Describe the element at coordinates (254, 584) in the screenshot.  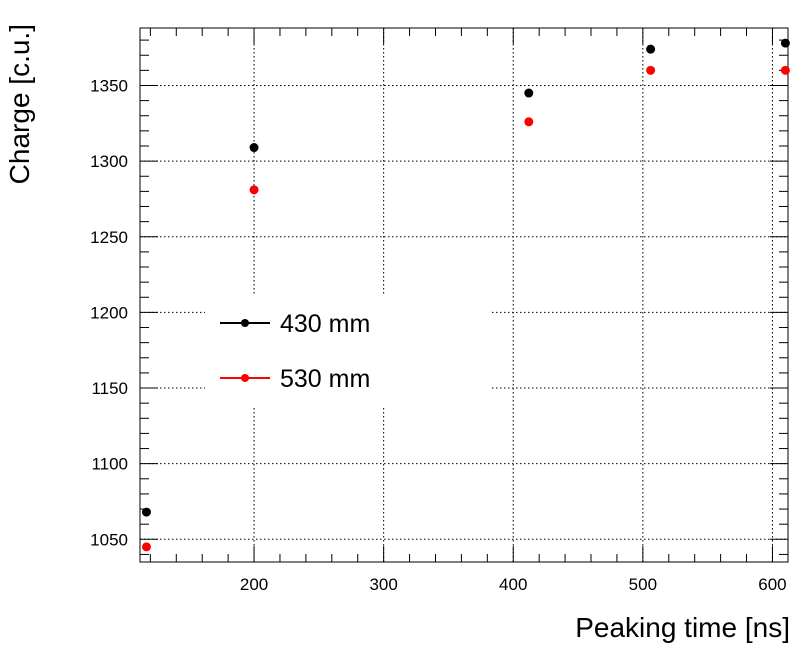
I see `x-tick-label: 200` at that location.